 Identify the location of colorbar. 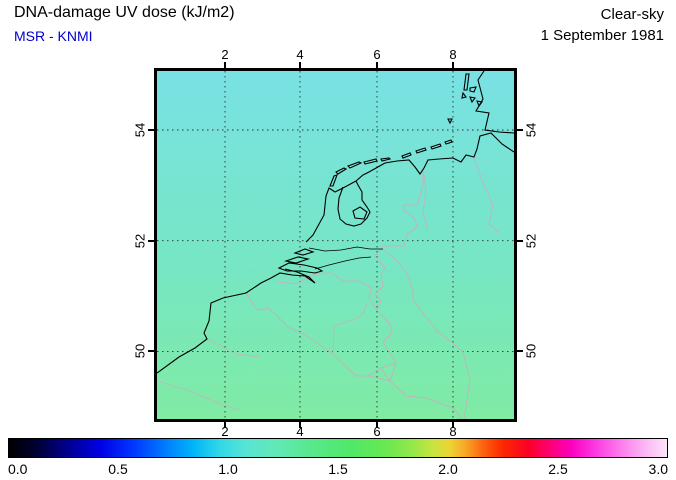
(338, 448).